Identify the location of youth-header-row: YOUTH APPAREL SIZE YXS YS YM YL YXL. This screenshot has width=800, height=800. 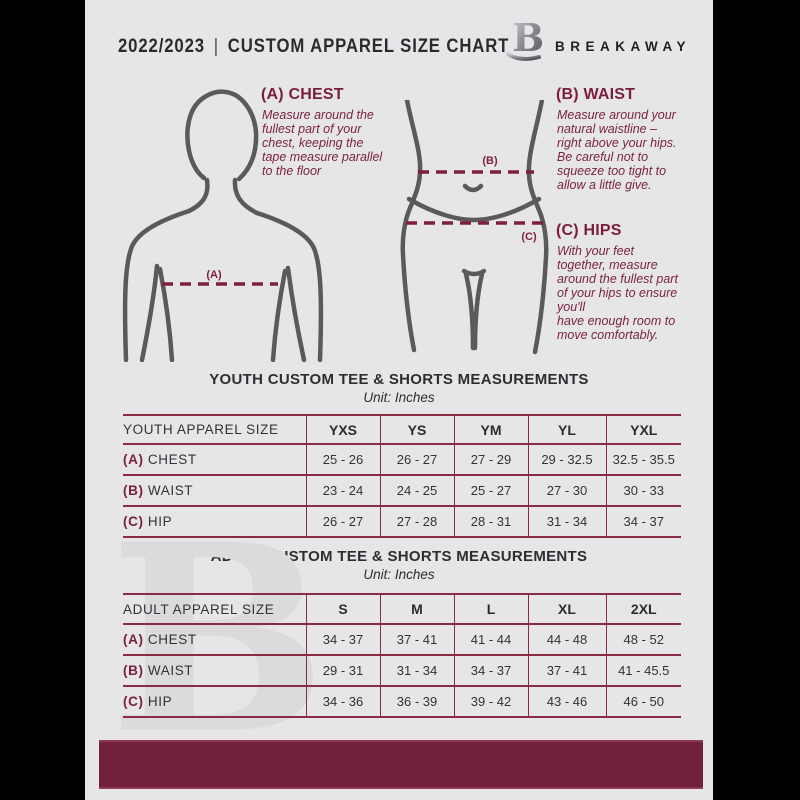
(402, 429).